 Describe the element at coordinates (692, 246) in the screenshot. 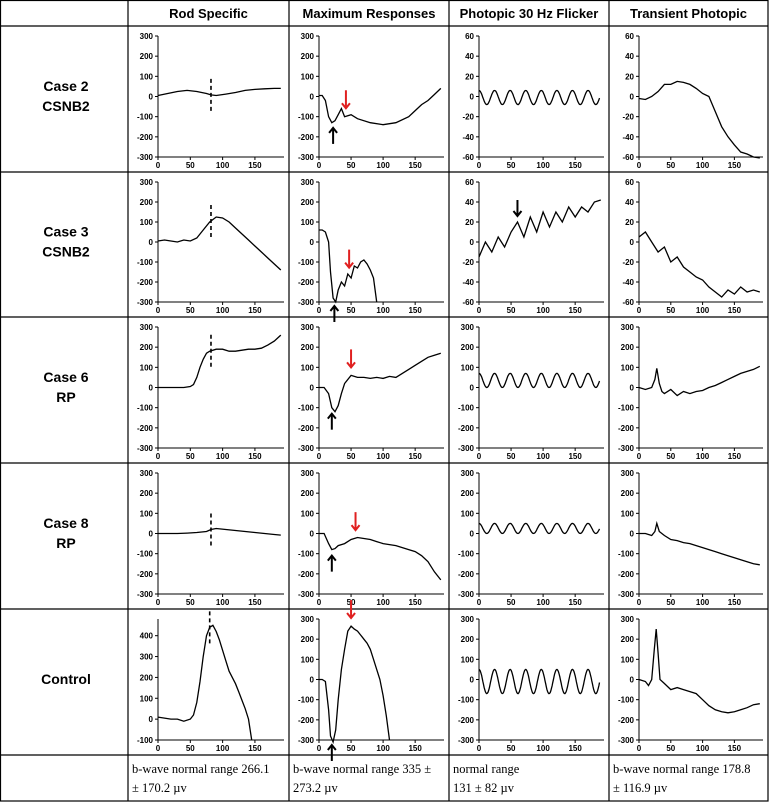

I see `plot-r1-c3: -60 -40 -20 0 20 40 60 0 50 100 150` at that location.